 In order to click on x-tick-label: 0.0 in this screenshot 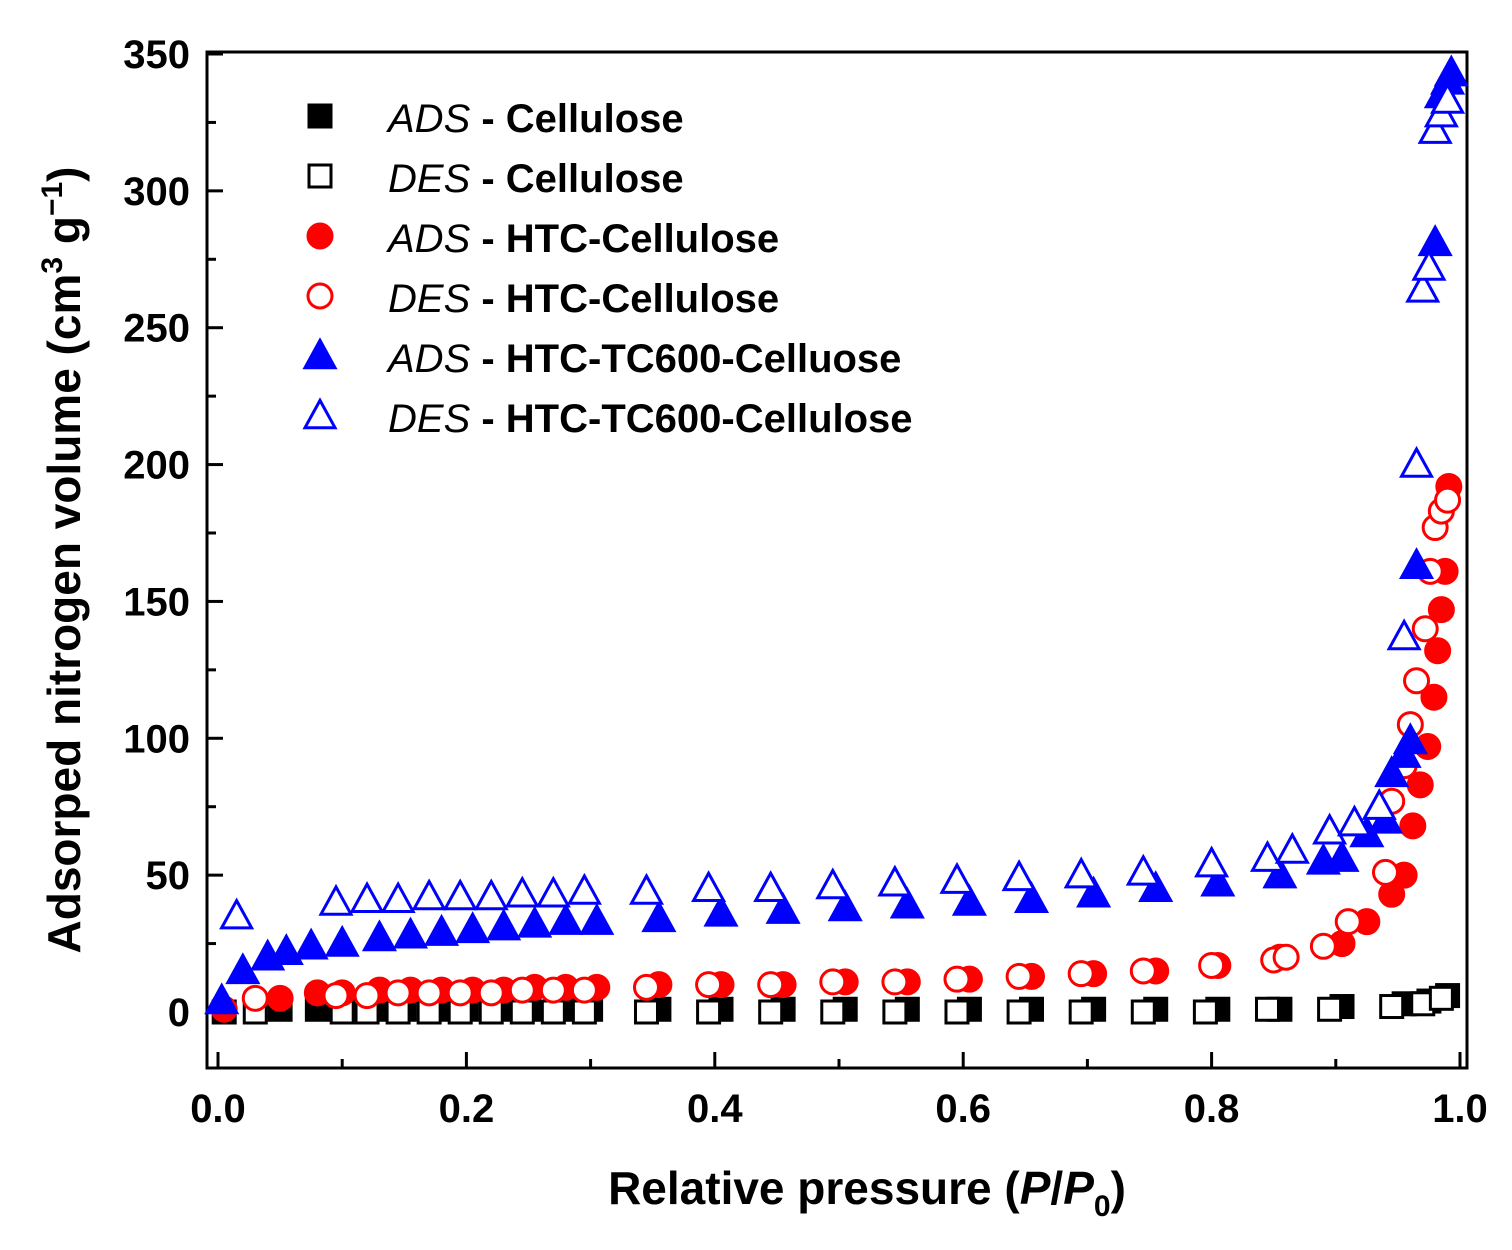, I will do `click(218, 1109)`.